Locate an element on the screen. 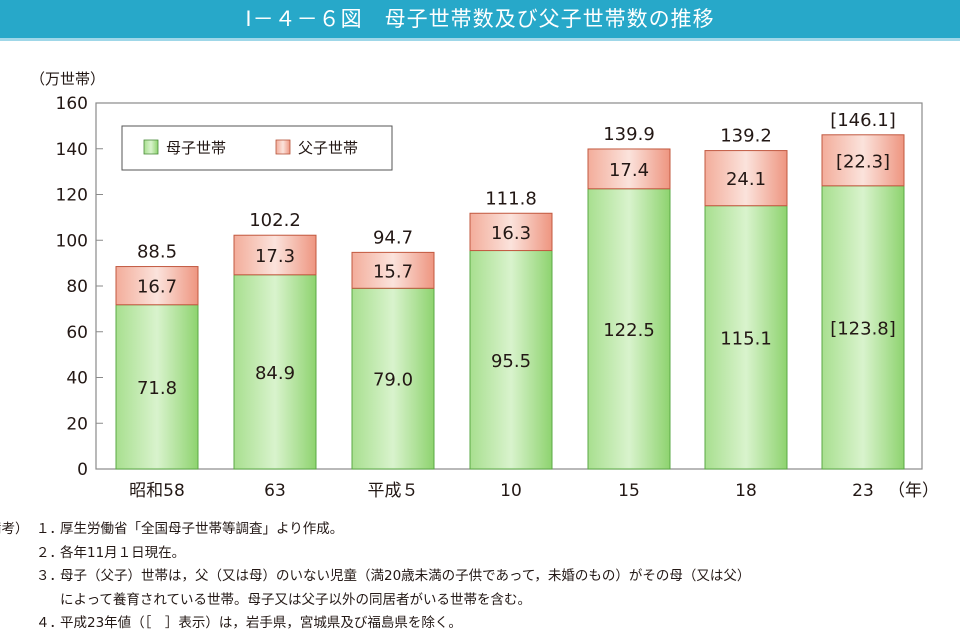  data-label-father: 15.7 is located at coordinates (393, 271).